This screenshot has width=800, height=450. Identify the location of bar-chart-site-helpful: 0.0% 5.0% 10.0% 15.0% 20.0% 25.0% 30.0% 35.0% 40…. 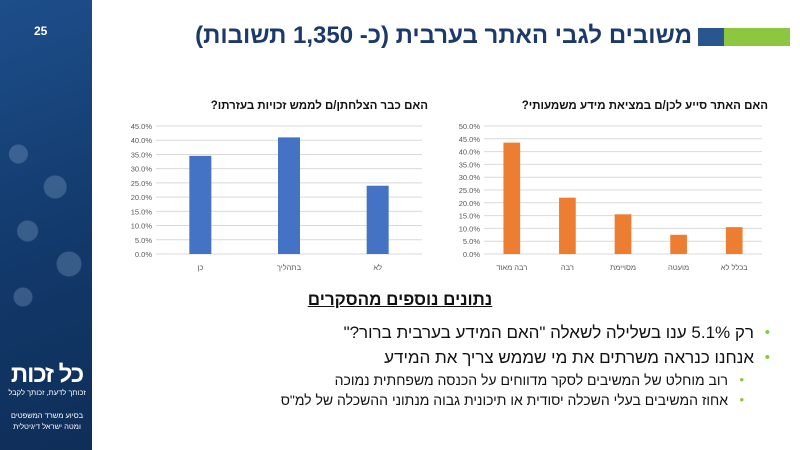
(610, 197).